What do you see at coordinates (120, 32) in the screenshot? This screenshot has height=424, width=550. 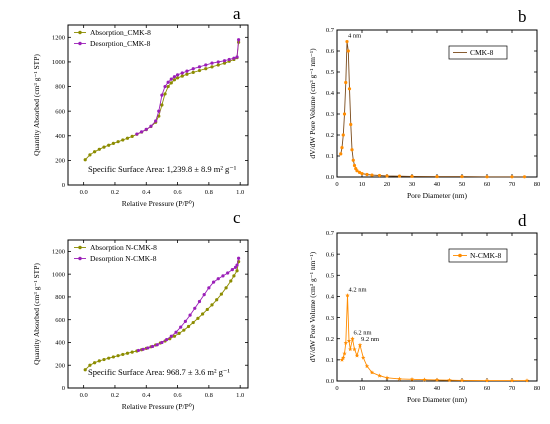 I see `legend-label: Absorption_CMK-8` at bounding box center [120, 32].